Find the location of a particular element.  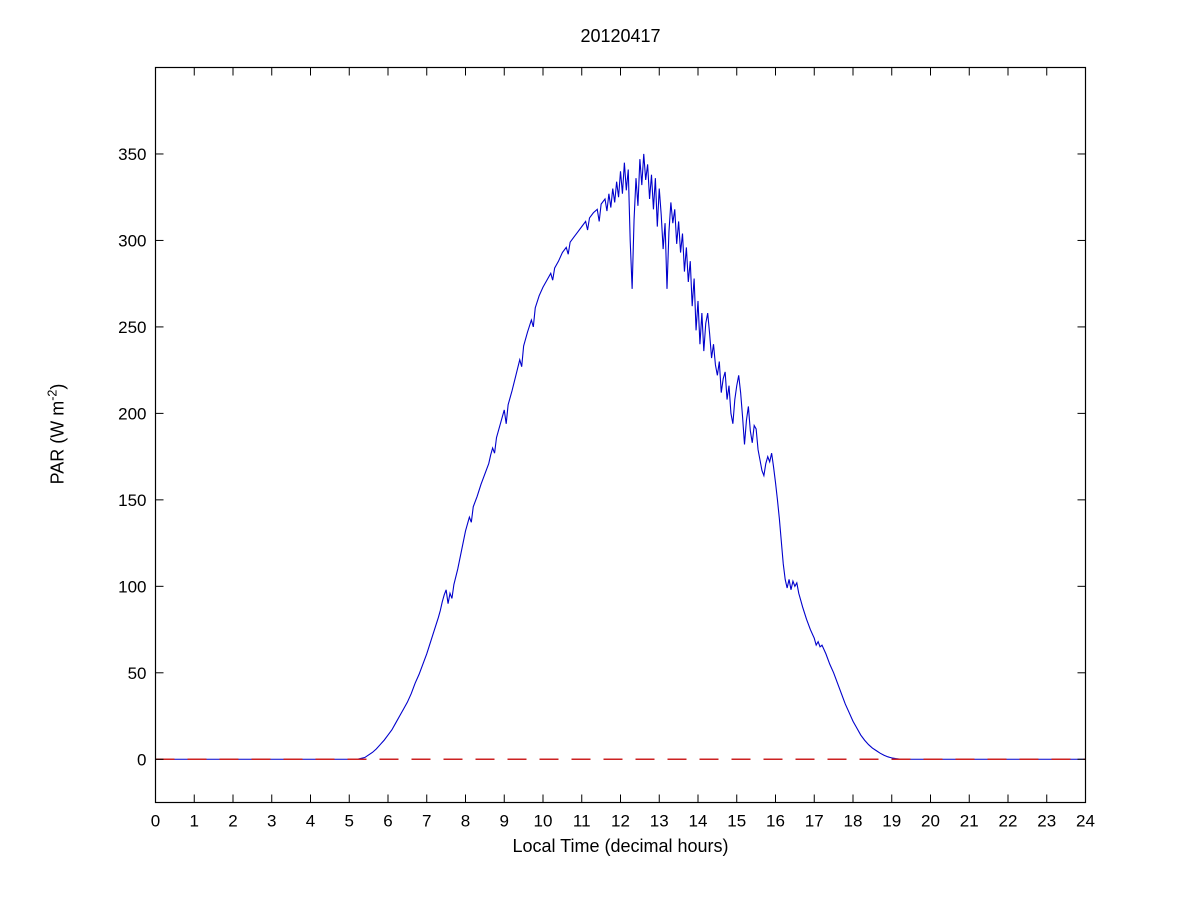

y-tick-label: 0 is located at coordinates (141, 759).